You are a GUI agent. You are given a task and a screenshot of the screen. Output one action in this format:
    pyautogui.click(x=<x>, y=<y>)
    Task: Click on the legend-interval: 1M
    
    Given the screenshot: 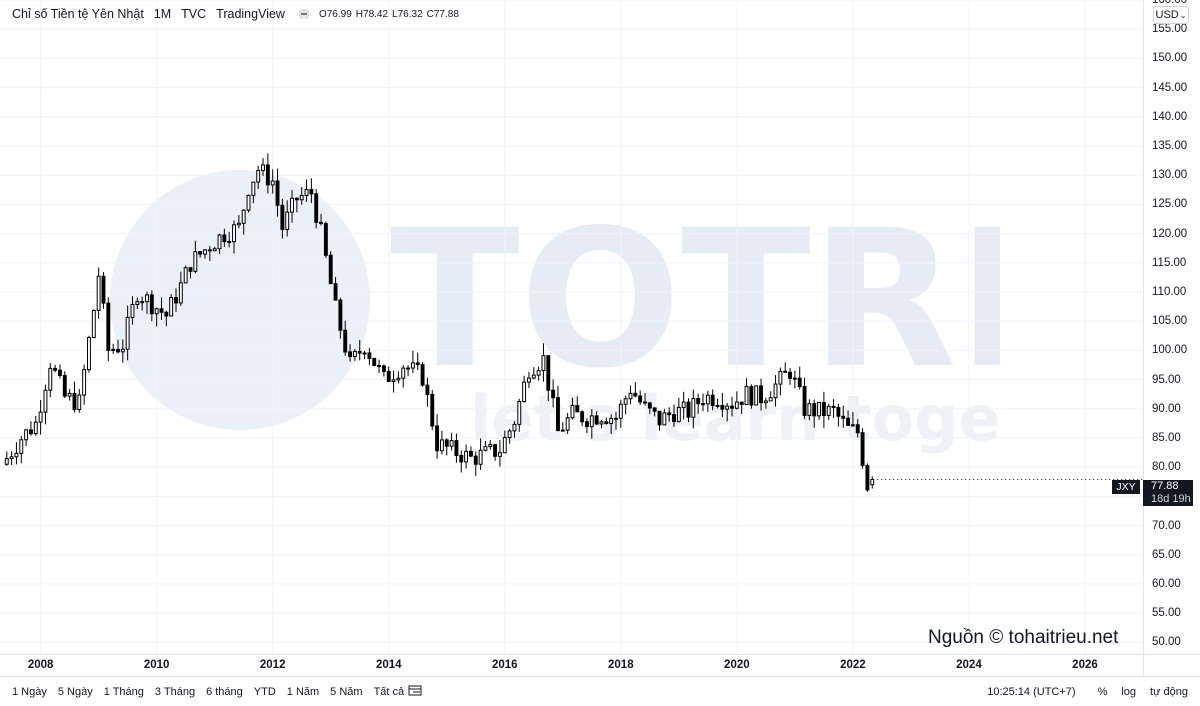 What is the action you would take?
    pyautogui.click(x=162, y=14)
    